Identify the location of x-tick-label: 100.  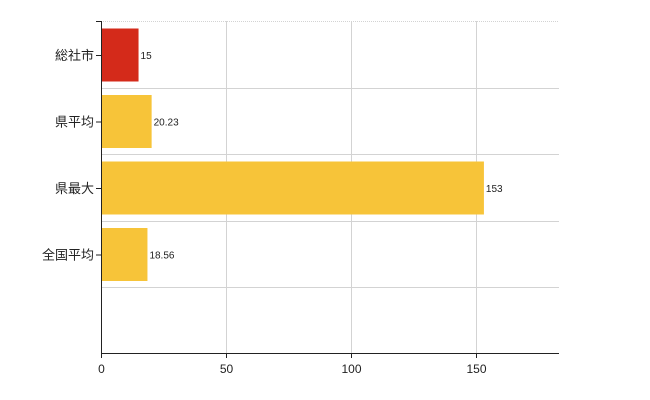
(351, 369).